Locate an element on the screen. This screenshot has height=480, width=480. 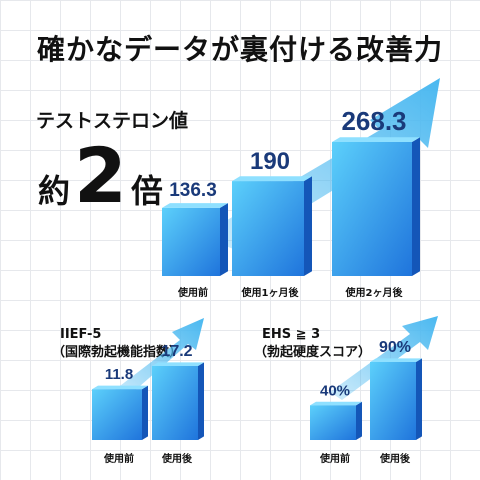
category-label: 使用2ヶ月後 is located at coordinates (374, 292).